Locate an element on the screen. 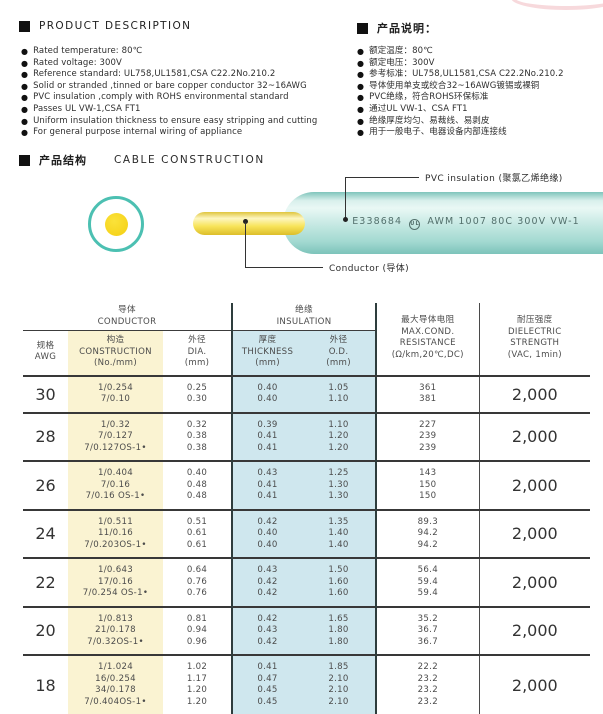 The image size is (603, 714). cell-resistance: 361 381 is located at coordinates (428, 394).